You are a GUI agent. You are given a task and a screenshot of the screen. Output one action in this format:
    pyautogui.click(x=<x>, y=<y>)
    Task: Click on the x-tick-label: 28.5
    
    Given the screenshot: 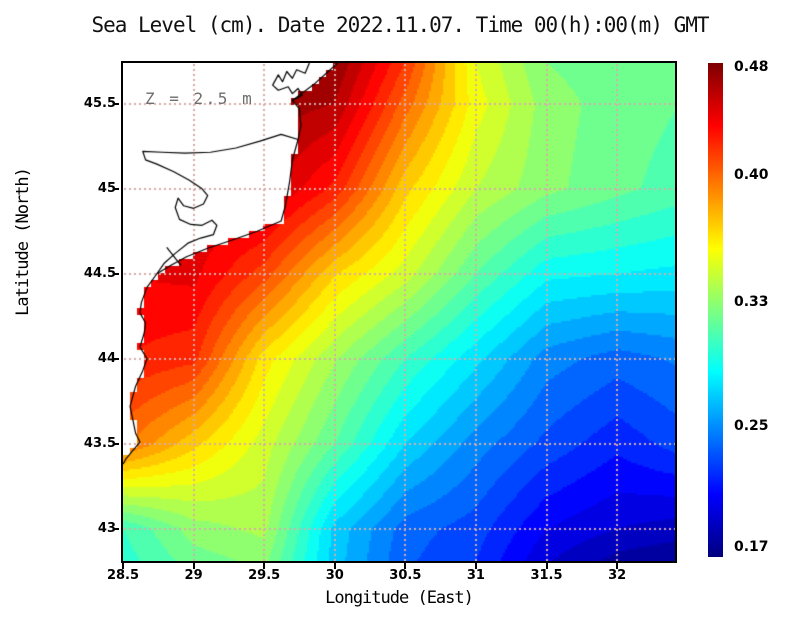 What is the action you would take?
    pyautogui.click(x=123, y=575)
    